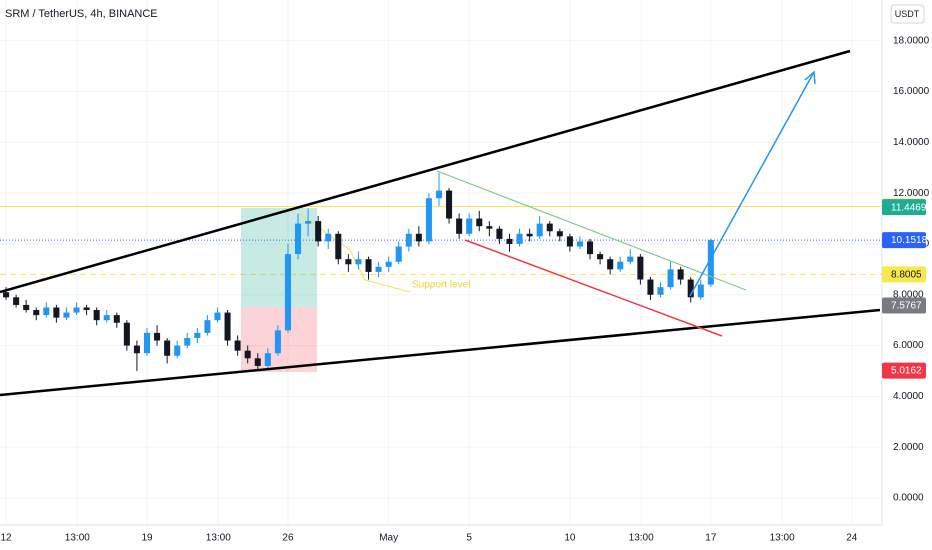 The width and height of the screenshot is (932, 550). I want to click on x-tick-label: 26, so click(288, 538).